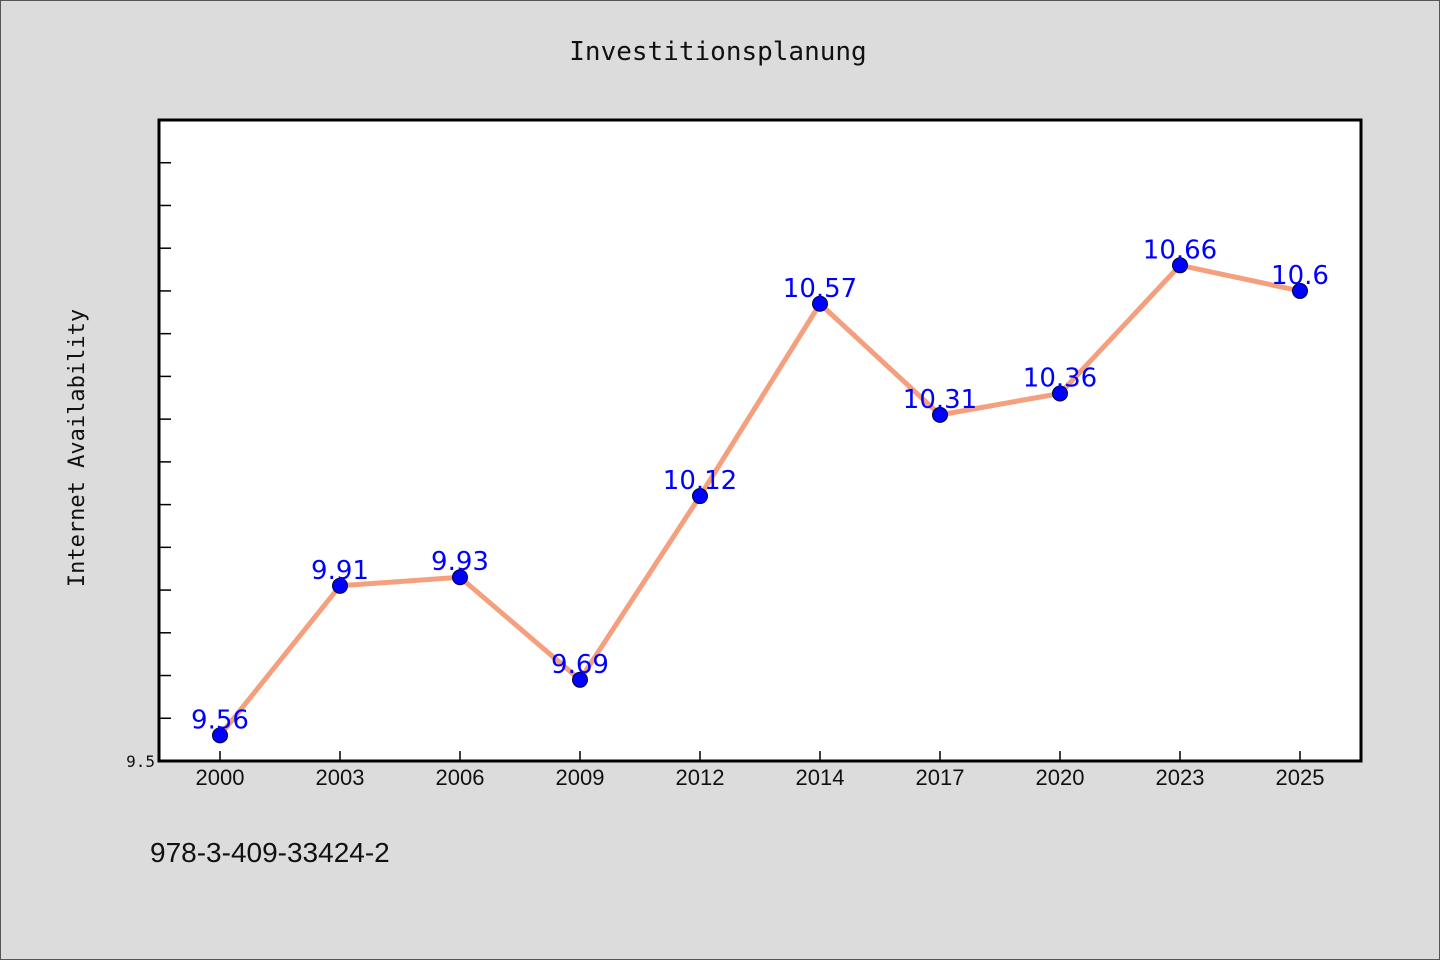 Image resolution: width=1440 pixels, height=960 pixels. What do you see at coordinates (1060, 777) in the screenshot?
I see `x-tick-label: 2020` at bounding box center [1060, 777].